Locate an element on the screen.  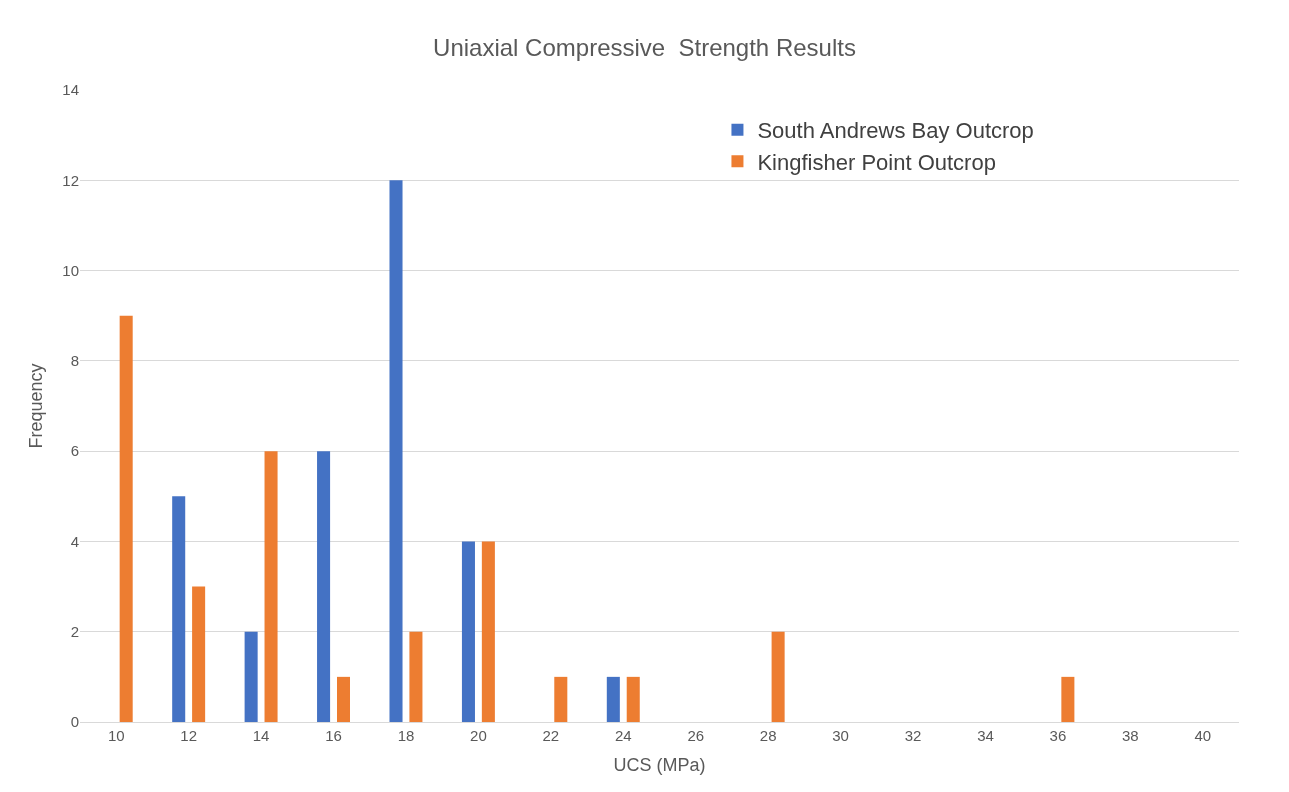
x-tick-label: 14 is located at coordinates (261, 735).